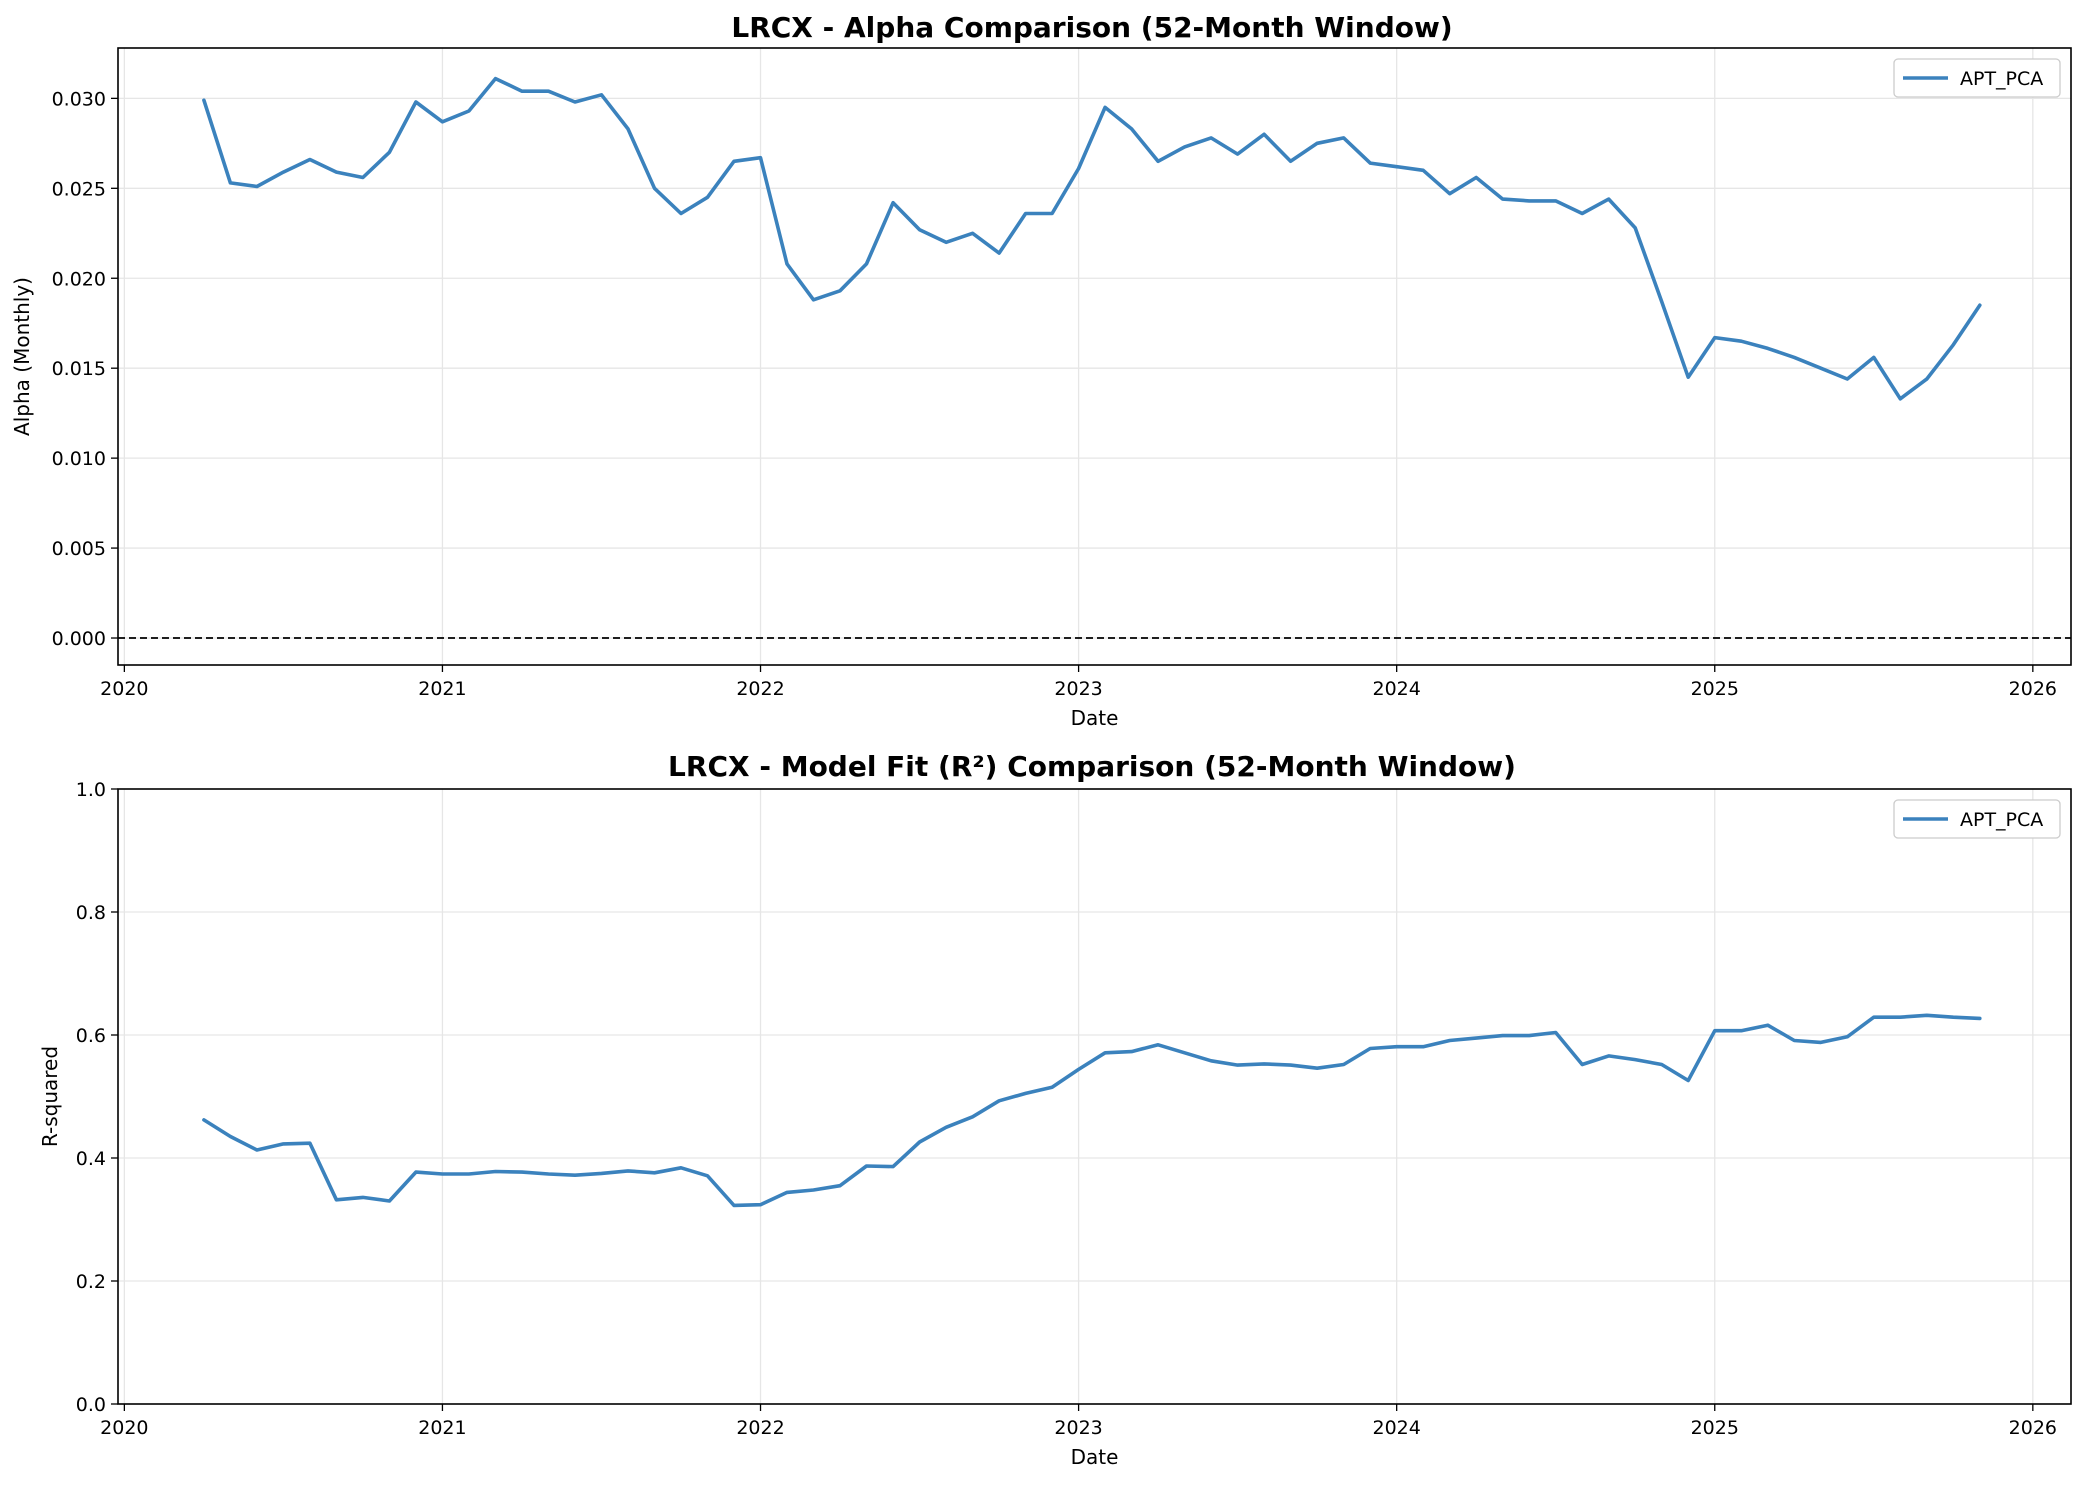  Describe the element at coordinates (760, 689) in the screenshot. I see `alpha-x-tick-label-2022: 2022` at that location.